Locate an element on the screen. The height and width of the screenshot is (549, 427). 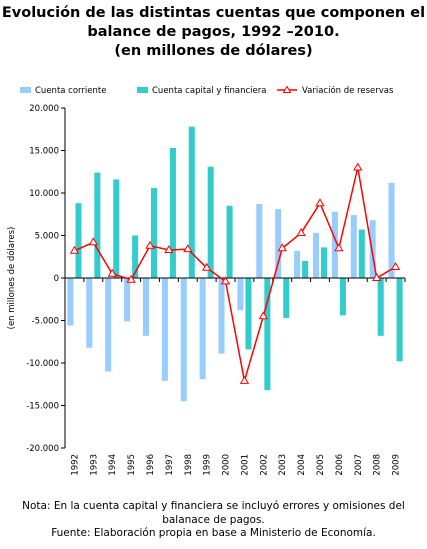
bar-cuenta-capital-2001 is located at coordinates (248, 314).